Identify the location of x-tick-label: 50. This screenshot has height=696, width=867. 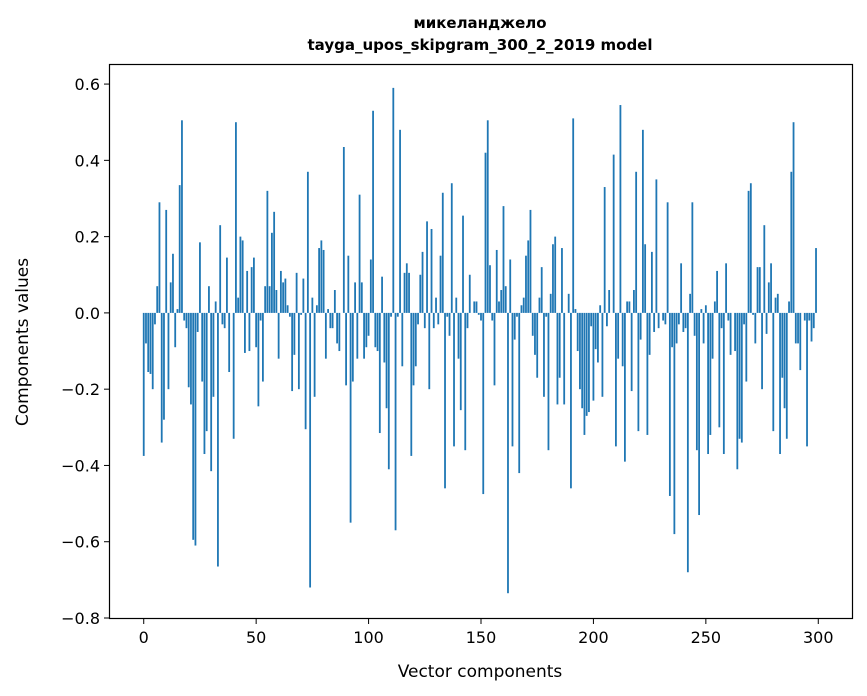
(256, 637).